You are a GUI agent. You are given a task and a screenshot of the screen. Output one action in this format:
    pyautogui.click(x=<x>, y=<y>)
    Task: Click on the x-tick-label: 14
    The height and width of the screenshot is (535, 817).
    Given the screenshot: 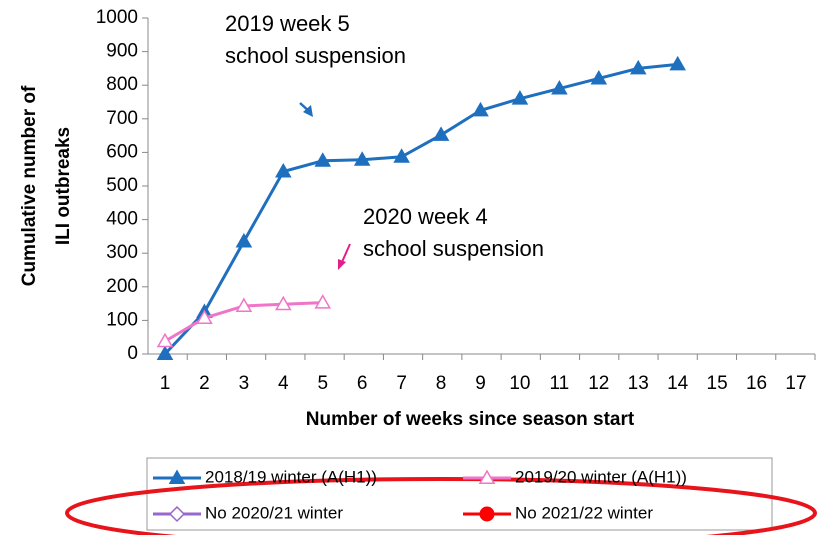 What is the action you would take?
    pyautogui.click(x=678, y=383)
    